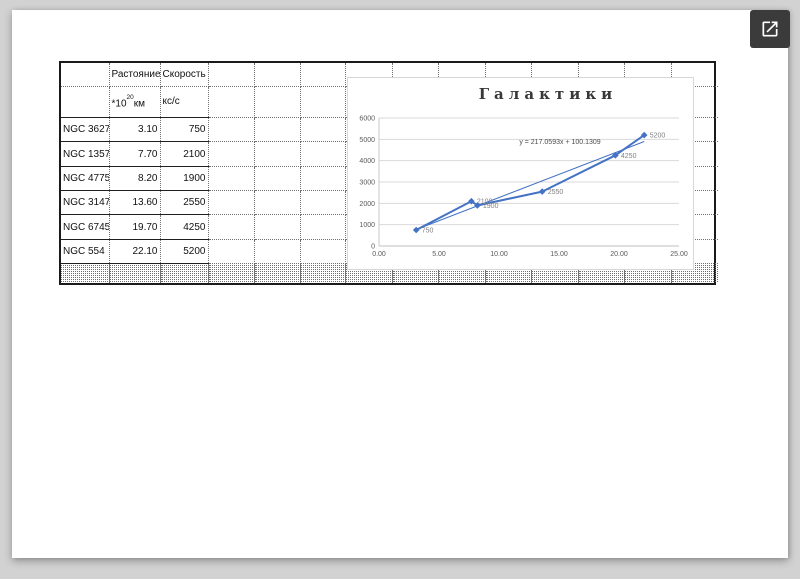  I want to click on galaxy-distance: 22.10, so click(135, 252).